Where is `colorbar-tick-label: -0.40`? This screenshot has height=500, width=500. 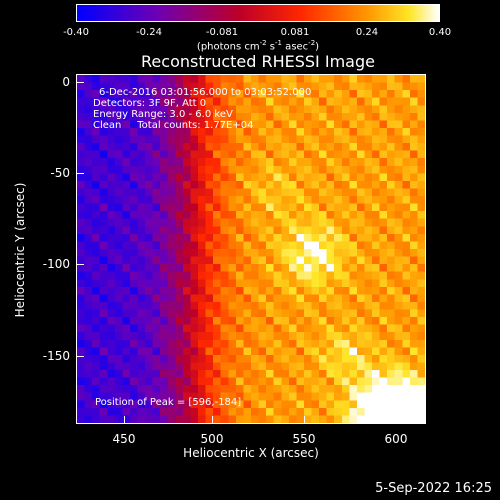 colorbar-tick-label: -0.40 is located at coordinates (76, 32).